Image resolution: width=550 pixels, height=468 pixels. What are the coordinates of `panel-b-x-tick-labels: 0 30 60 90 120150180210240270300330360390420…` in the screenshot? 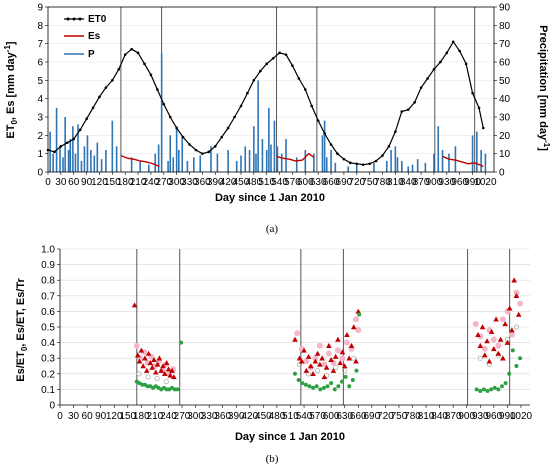 It's located at (295, 413).